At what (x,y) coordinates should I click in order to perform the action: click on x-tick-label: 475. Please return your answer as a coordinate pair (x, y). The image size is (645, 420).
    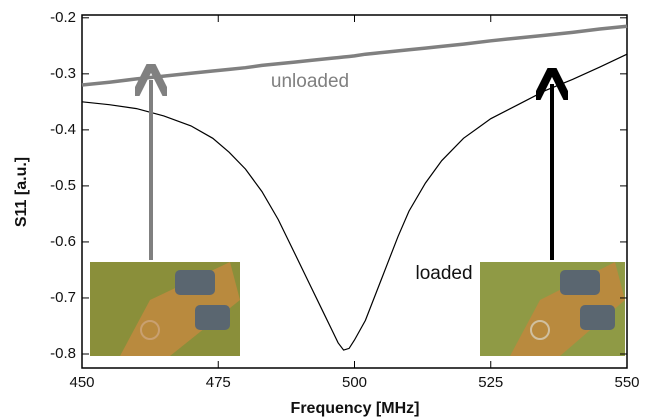
    Looking at the image, I should click on (218, 382).